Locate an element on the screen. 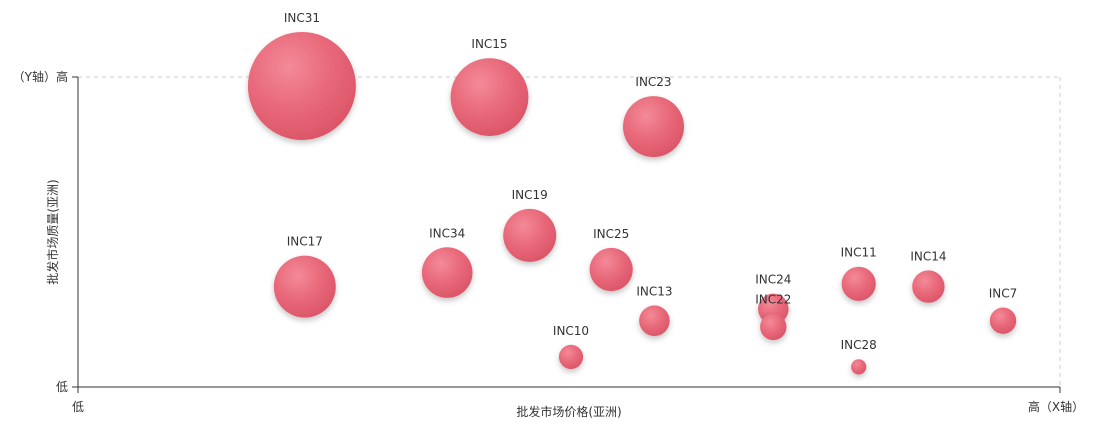  y-high-label: （Y轴）高 is located at coordinates (40, 76).